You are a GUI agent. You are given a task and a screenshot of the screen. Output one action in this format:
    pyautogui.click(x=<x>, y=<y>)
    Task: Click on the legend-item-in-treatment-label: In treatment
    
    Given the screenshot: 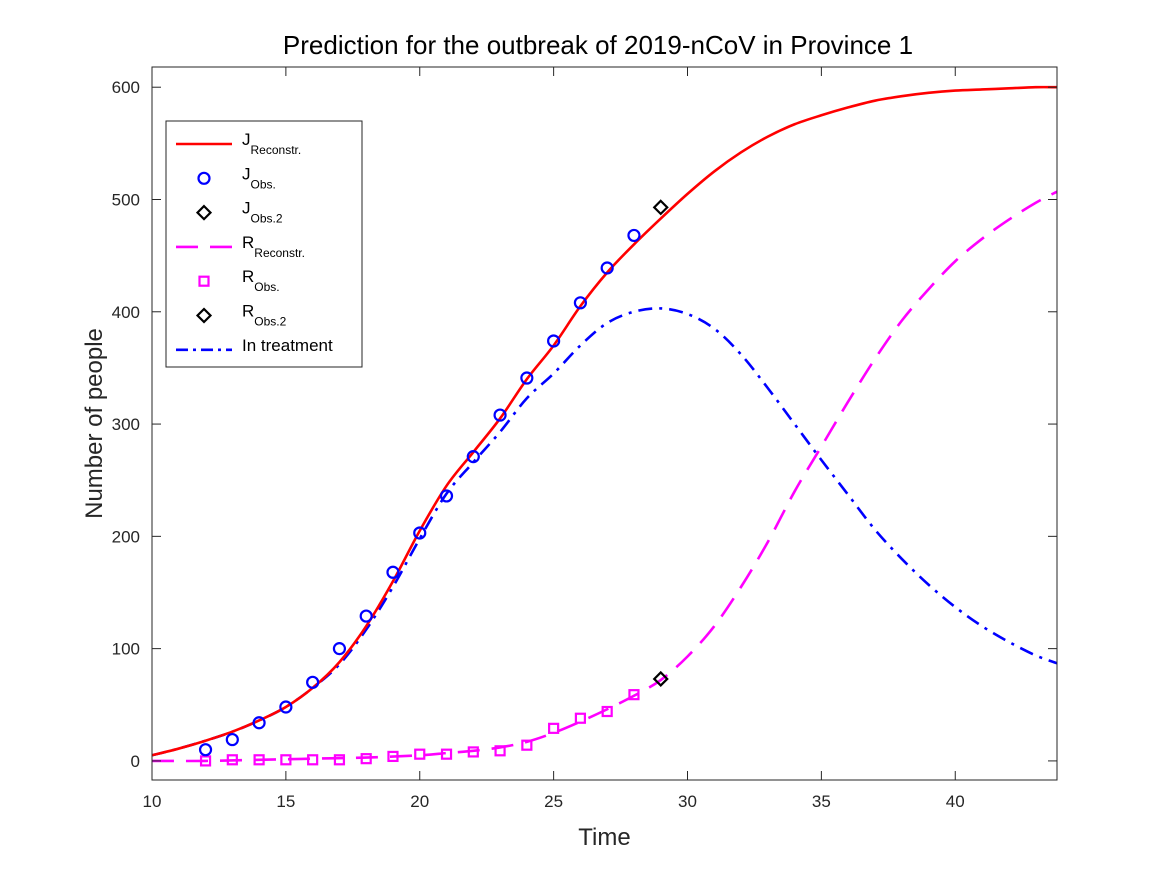 What is the action you would take?
    pyautogui.click(x=287, y=345)
    